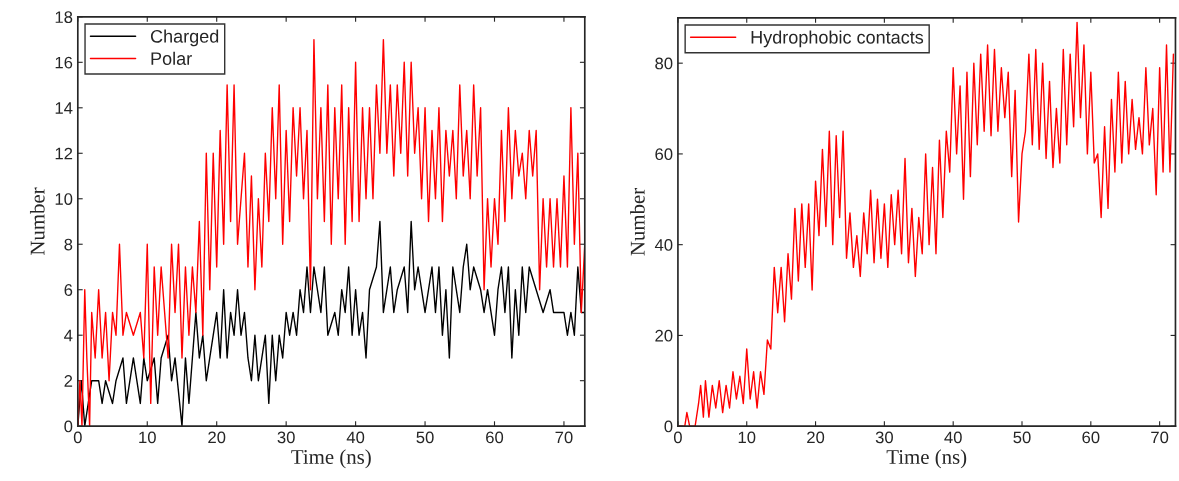  Describe the element at coordinates (64, 108) in the screenshot. I see `y-tick-label: 14` at that location.